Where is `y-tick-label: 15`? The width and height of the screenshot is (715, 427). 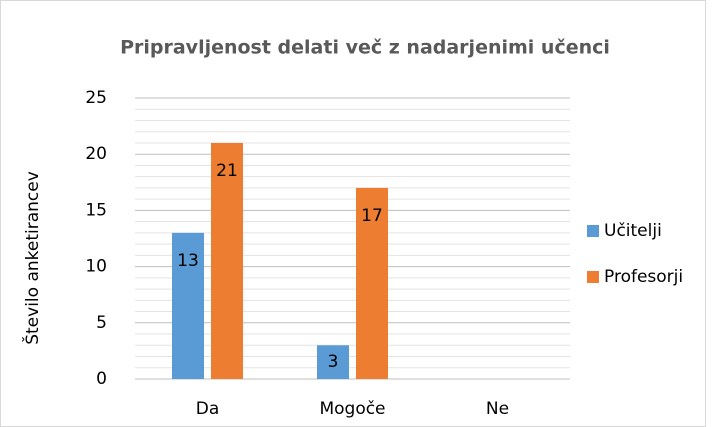
y-tick-label: 15 is located at coordinates (96, 210).